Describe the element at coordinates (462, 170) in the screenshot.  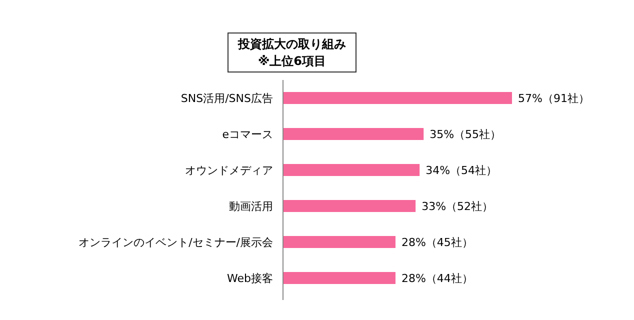
I see `data-label: 34%（54社）` at that location.